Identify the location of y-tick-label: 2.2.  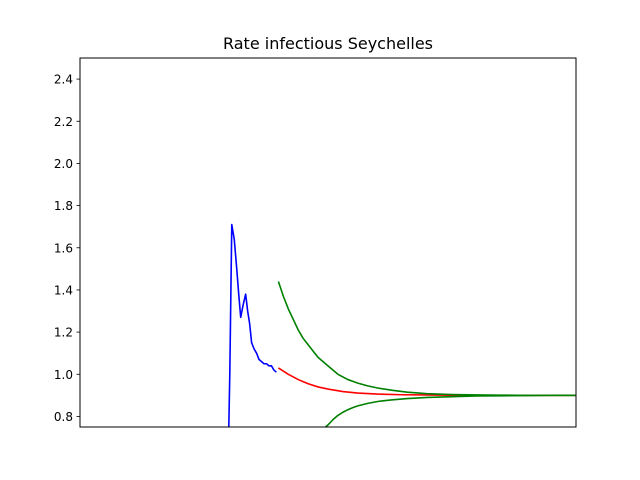
(63, 122).